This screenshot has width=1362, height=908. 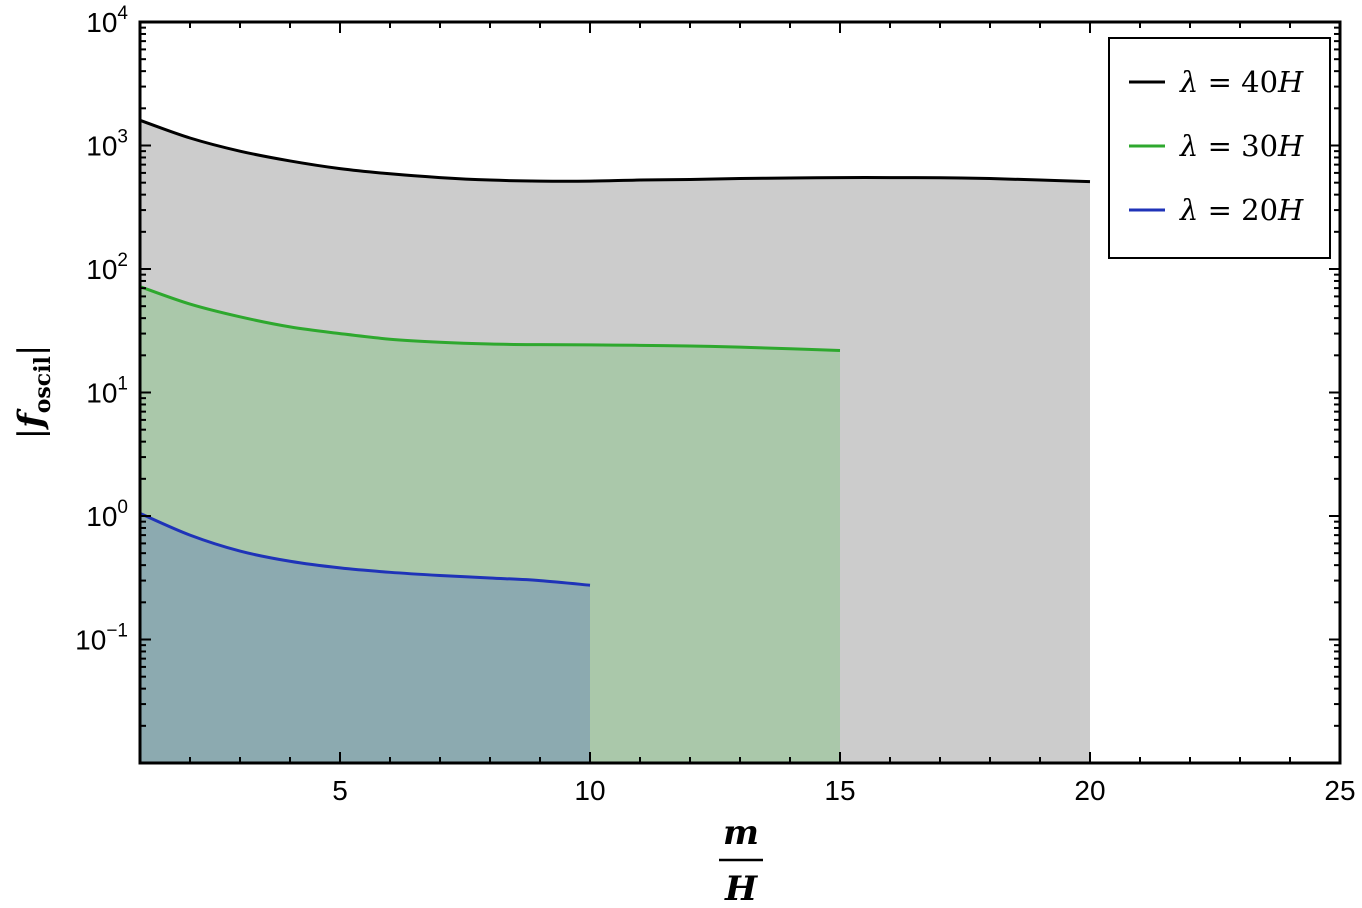 I want to click on y-tick-labels: 10⁻¹ 10⁰ 10¹ 10² 10³ 10⁴, so click(x=101, y=329).